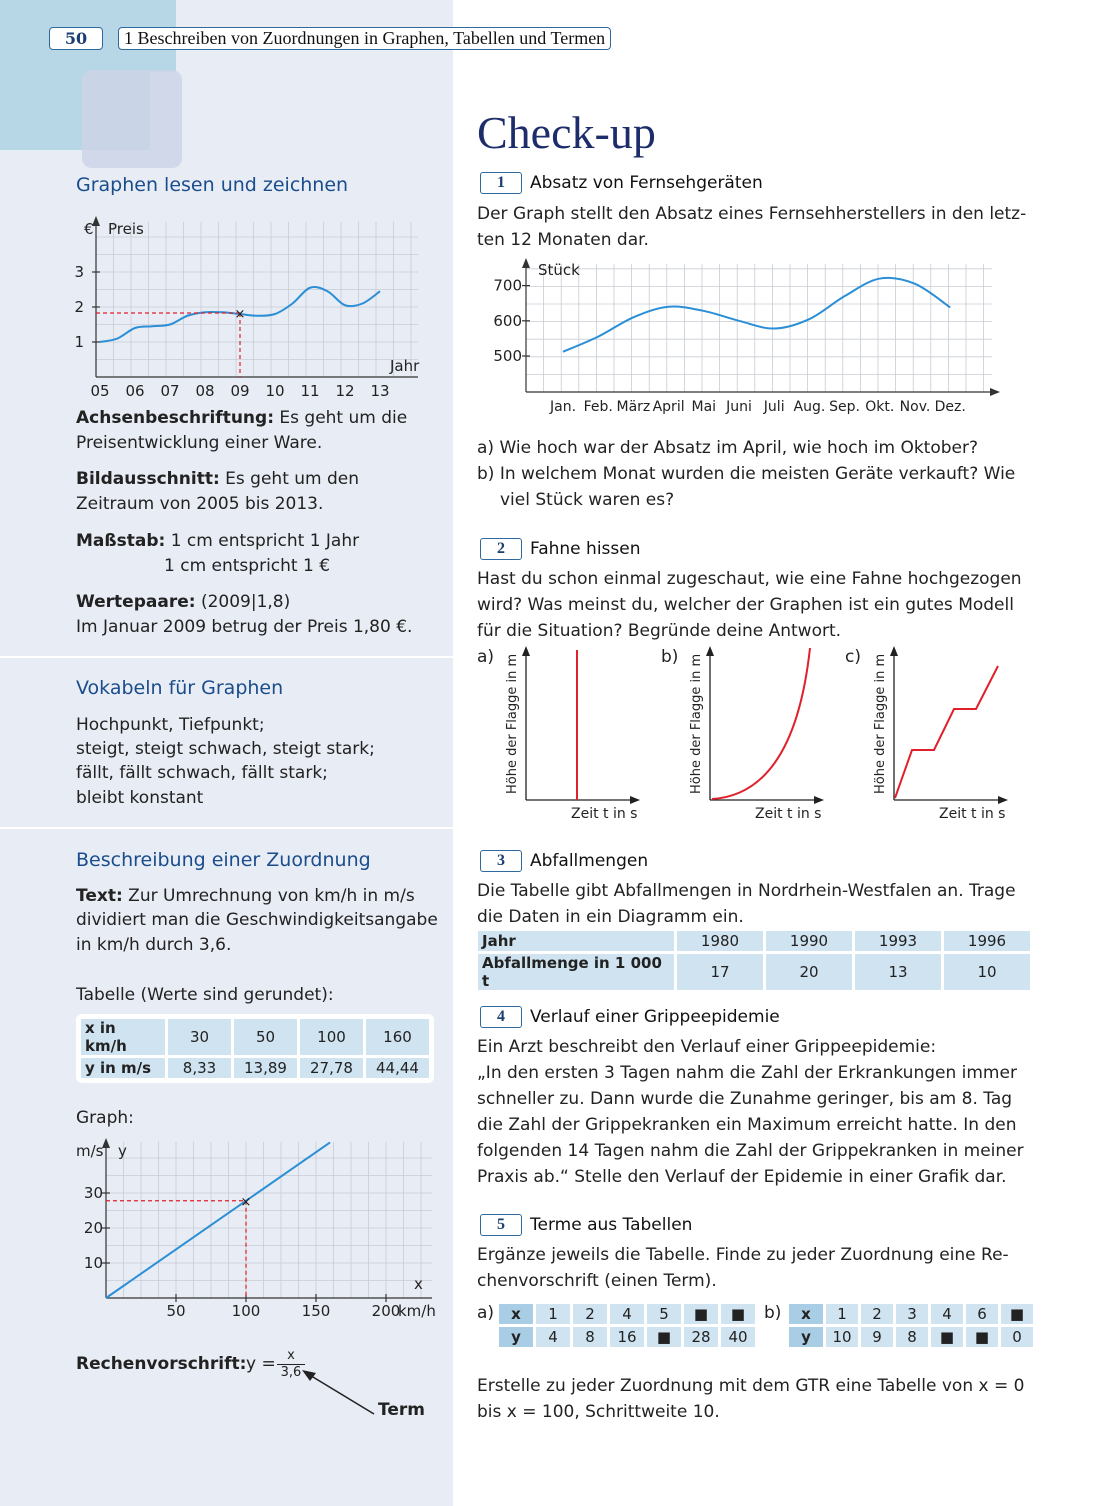 The image size is (1100, 1506). I want to click on table-cell: 28, so click(701, 1337).